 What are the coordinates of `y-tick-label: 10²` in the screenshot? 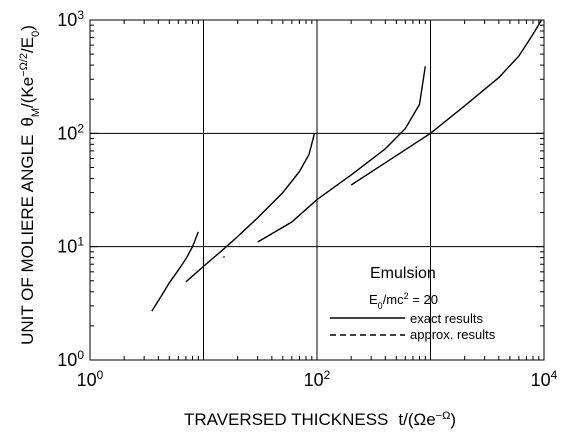 It's located at (70, 132).